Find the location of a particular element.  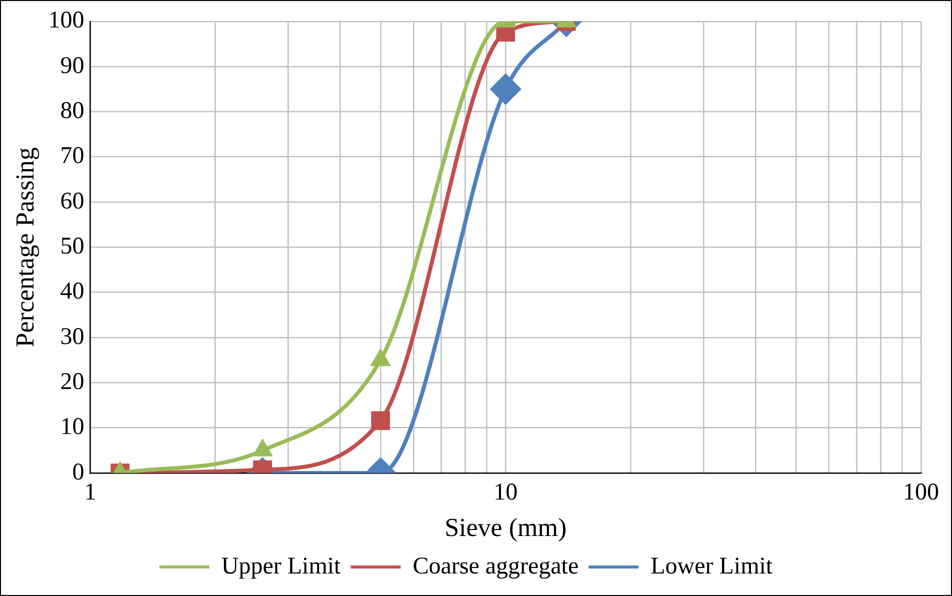

legend-label: Coarse aggregate is located at coordinates (495, 566).